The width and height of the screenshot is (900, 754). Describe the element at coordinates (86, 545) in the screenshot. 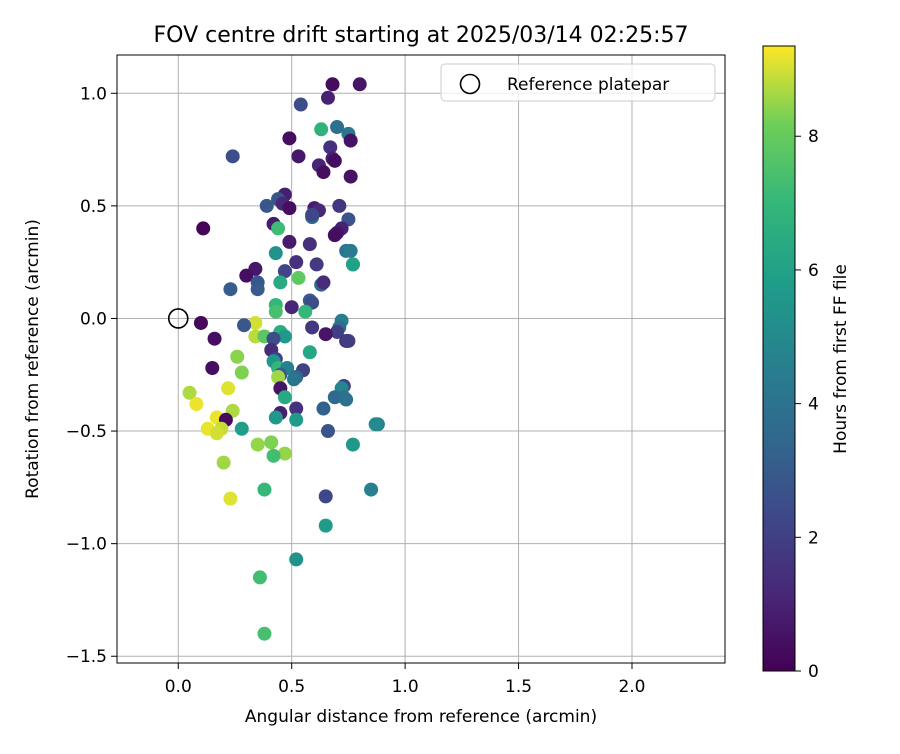

I see `y-tick-label: −1.0` at that location.